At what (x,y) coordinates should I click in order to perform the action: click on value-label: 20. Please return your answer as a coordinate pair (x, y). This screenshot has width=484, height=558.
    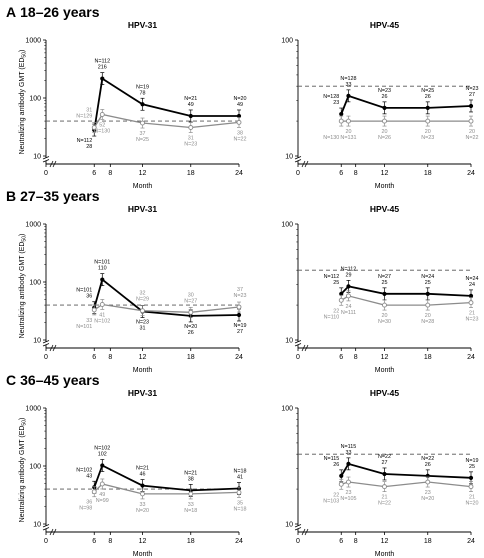
    Looking at the image, I should click on (385, 132).